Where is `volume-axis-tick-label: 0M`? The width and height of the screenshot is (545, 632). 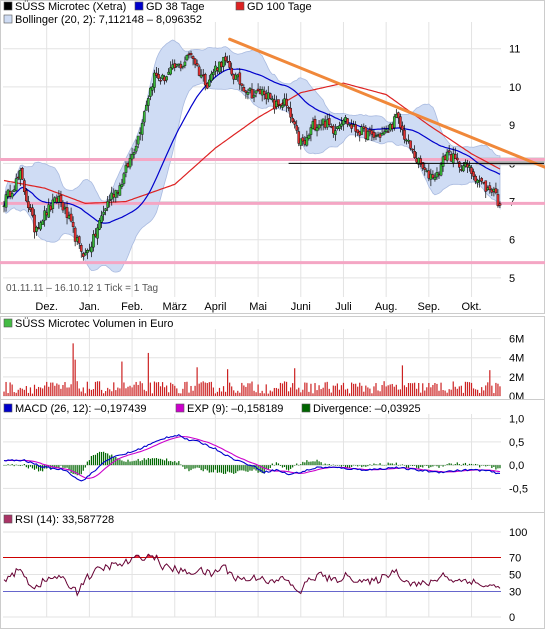
volume-axis-tick-label: 0M is located at coordinates (516, 397).